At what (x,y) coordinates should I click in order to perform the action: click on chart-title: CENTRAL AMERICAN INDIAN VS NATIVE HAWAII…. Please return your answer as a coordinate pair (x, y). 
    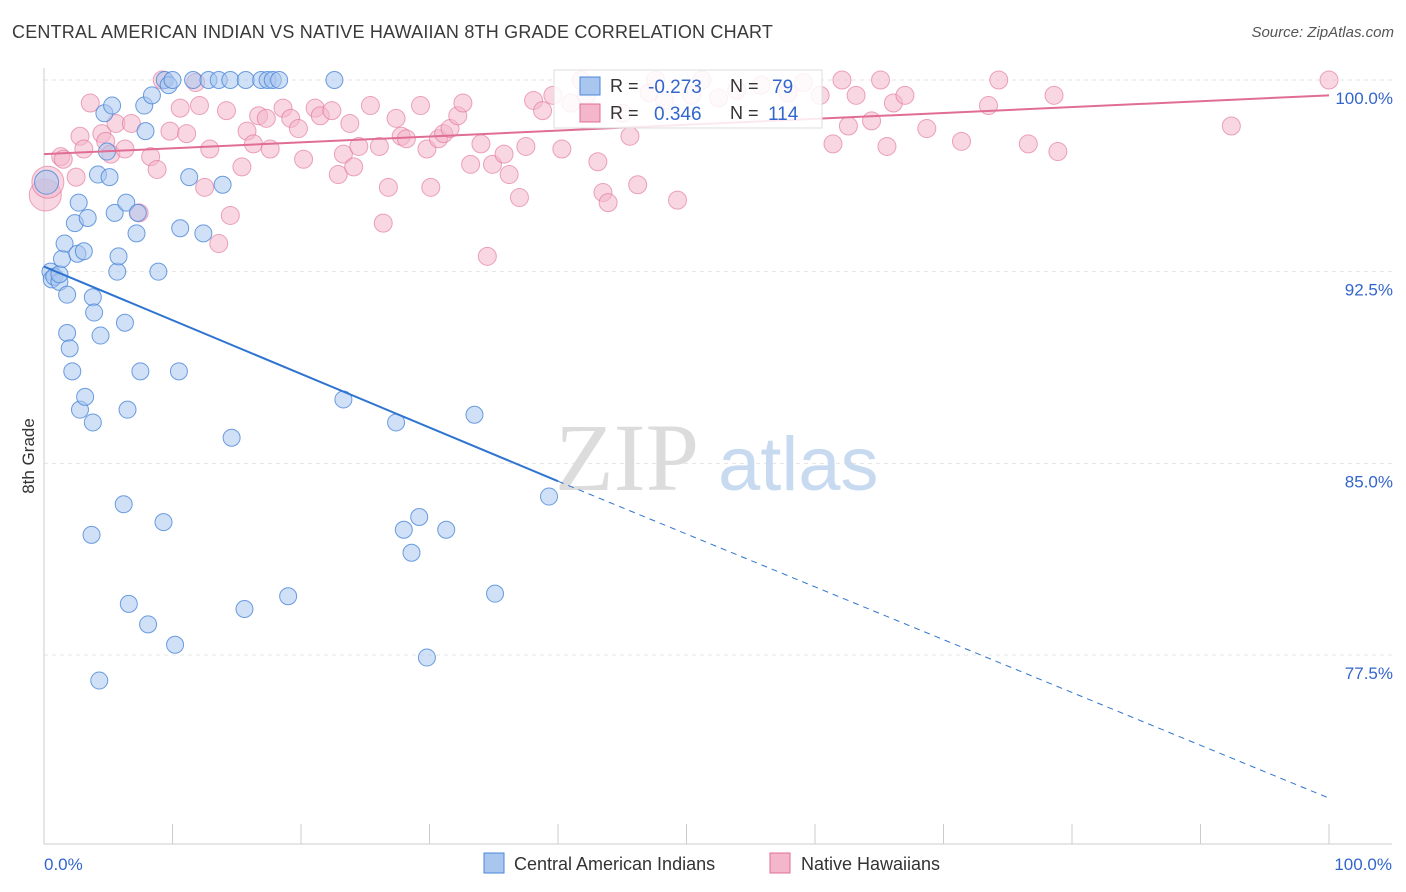
    Looking at the image, I should click on (393, 32).